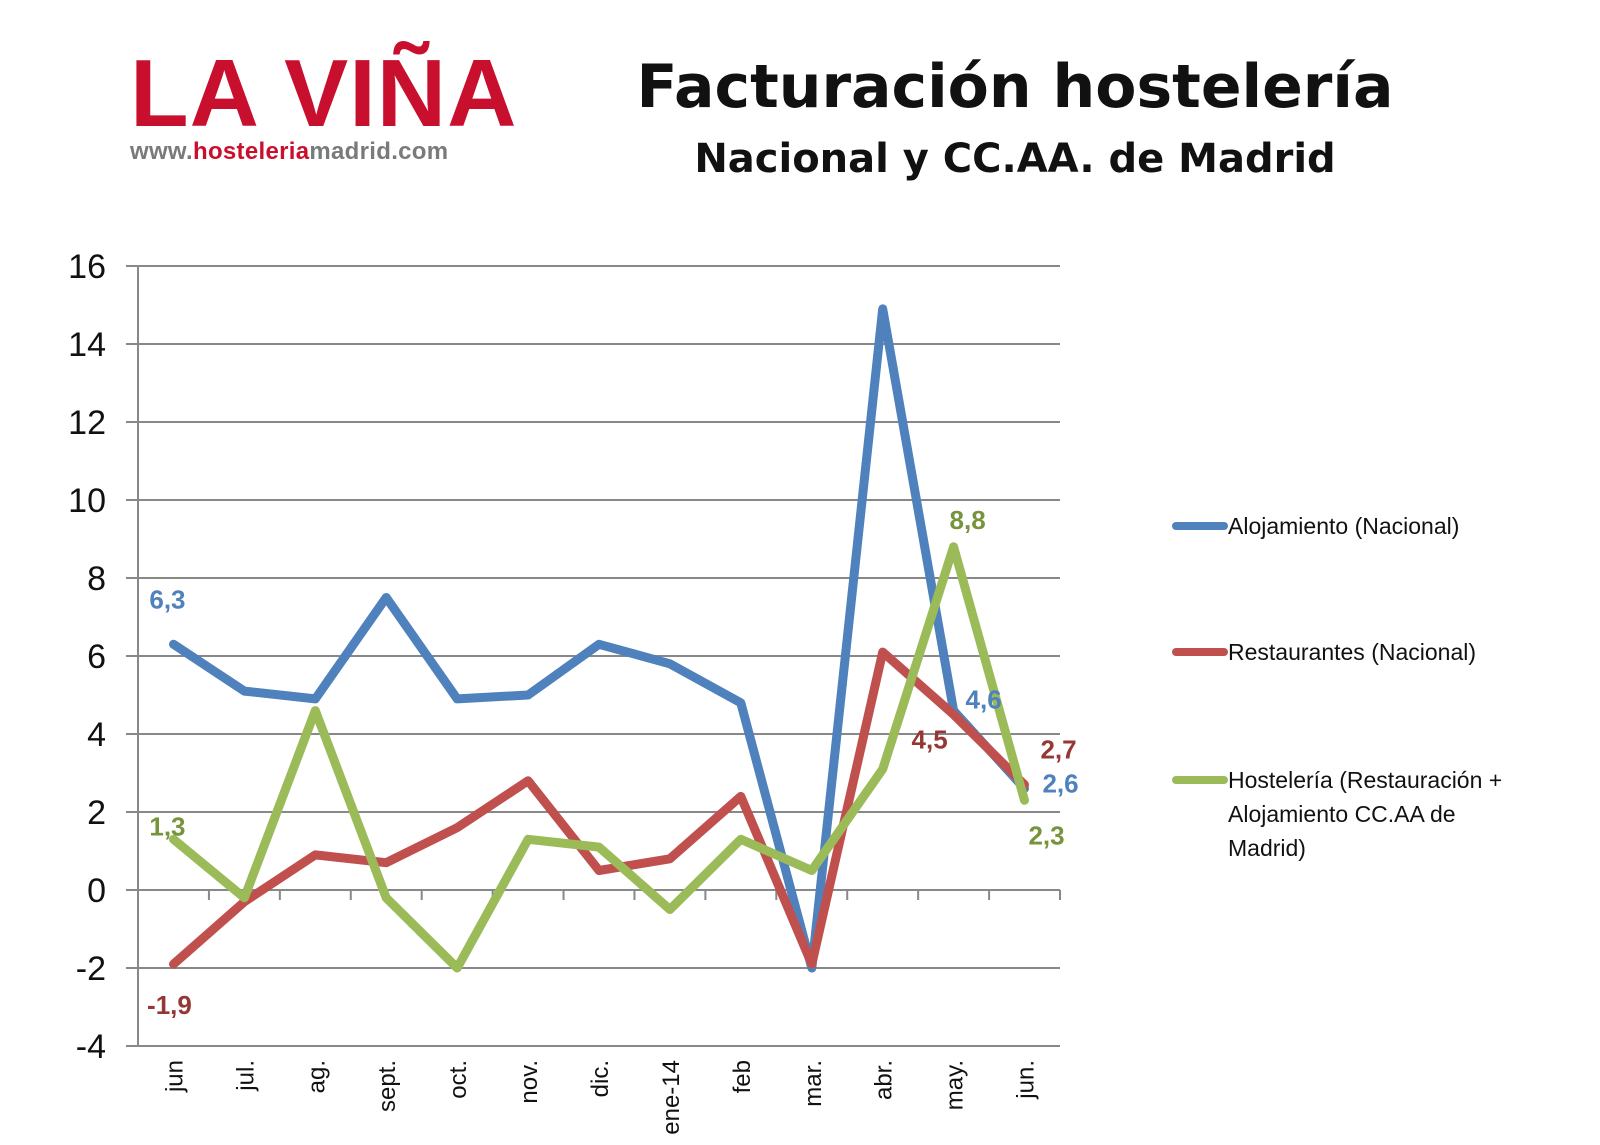  I want to click on y-tick-label: -4, so click(91, 1047).